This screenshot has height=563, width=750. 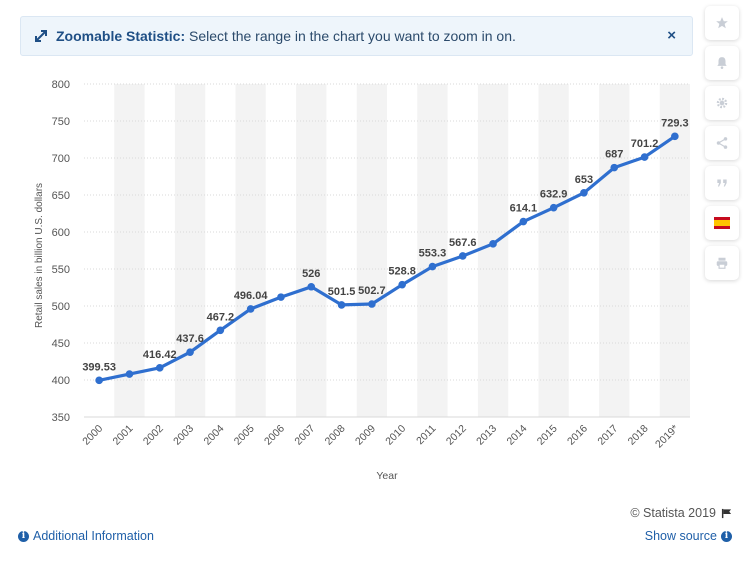 What do you see at coordinates (93, 536) in the screenshot?
I see `additional-information-label: Additional Information` at bounding box center [93, 536].